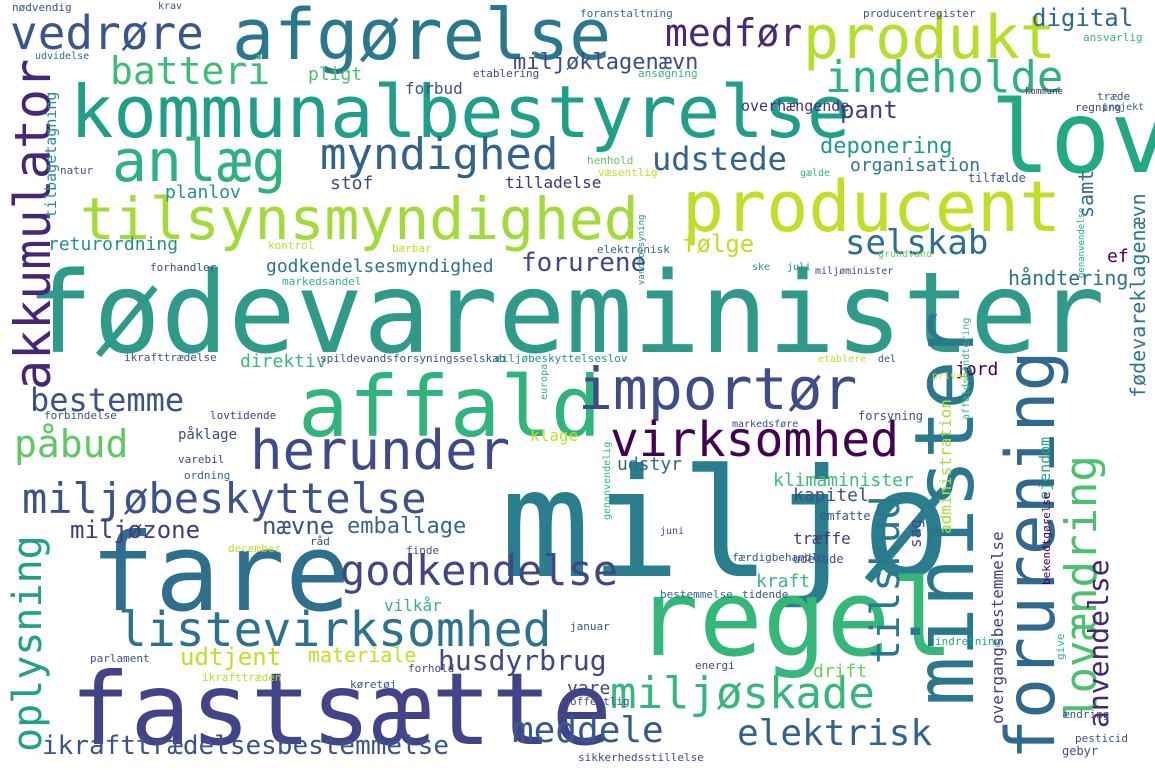 The height and width of the screenshot is (770, 1155). What do you see at coordinates (243, 415) in the screenshot?
I see `word: lovtidende` at bounding box center [243, 415].